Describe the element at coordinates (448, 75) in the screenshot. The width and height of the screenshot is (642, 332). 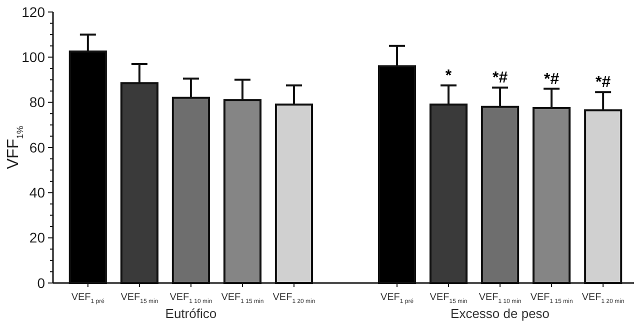
I see `data-label: *` at that location.